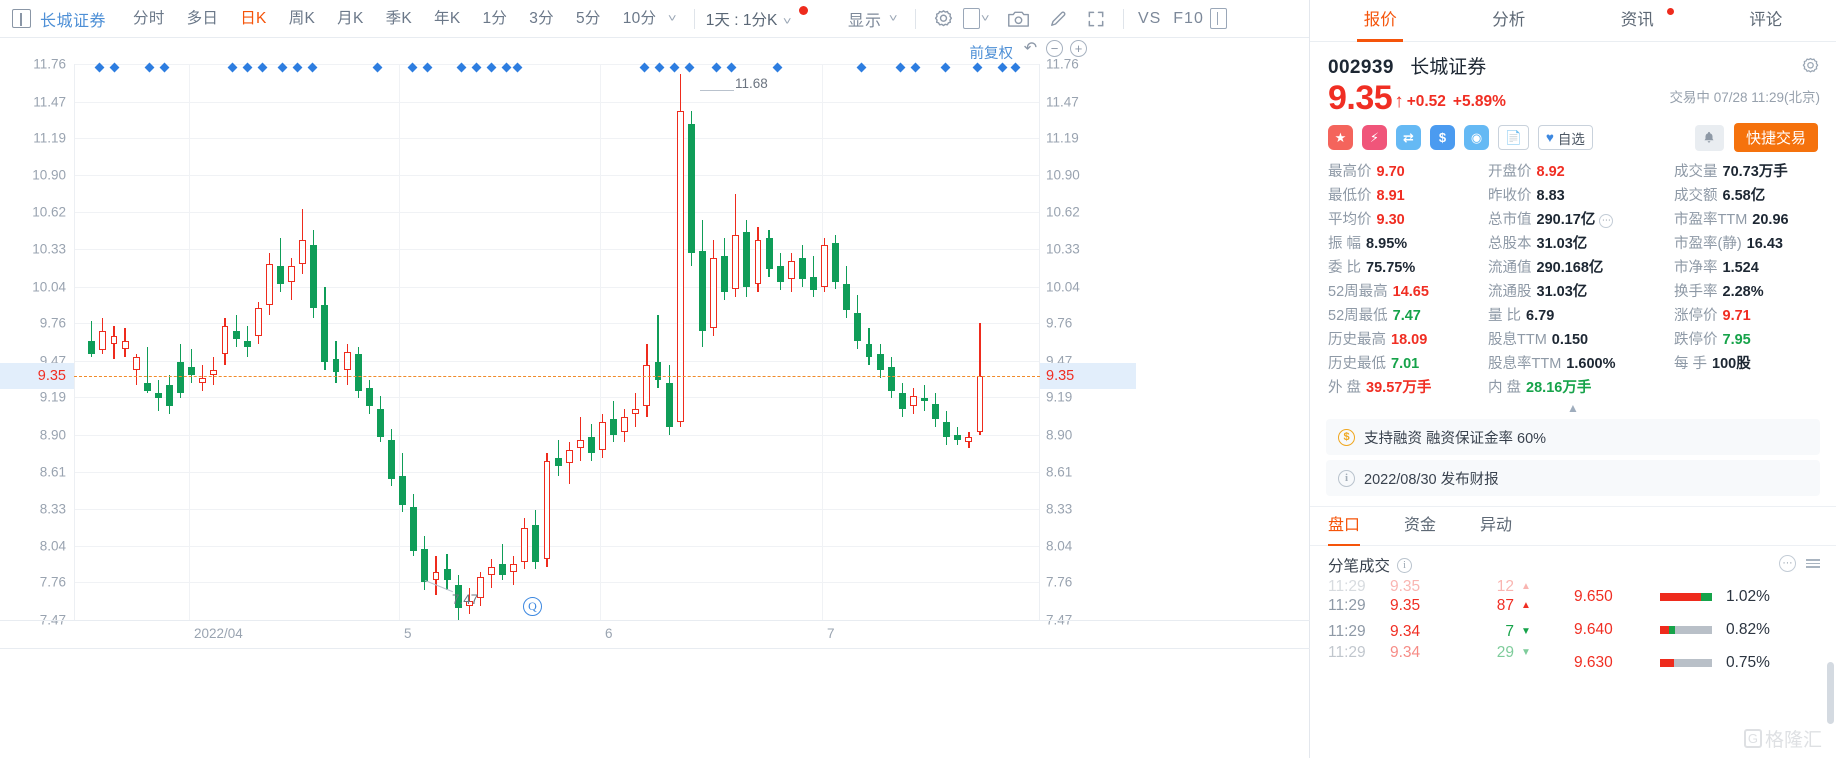 Image resolution: width=1836 pixels, height=758 pixels. Describe the element at coordinates (804, 10) in the screenshot. I see `notification-dot` at that location.